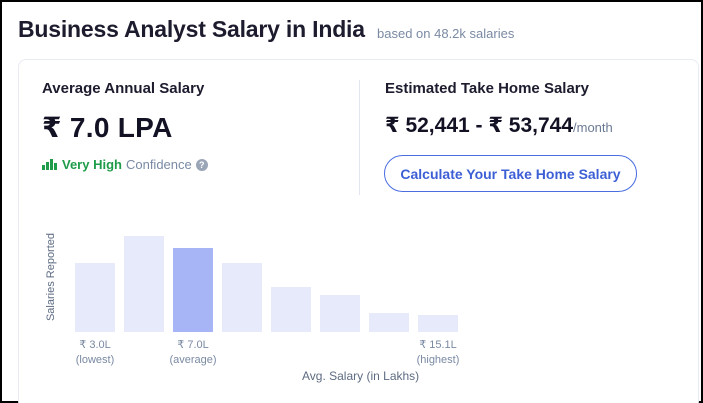 This screenshot has height=403, width=703. Describe the element at coordinates (446, 33) in the screenshot. I see `page-subtitle: based on 48.2k salaries` at that location.